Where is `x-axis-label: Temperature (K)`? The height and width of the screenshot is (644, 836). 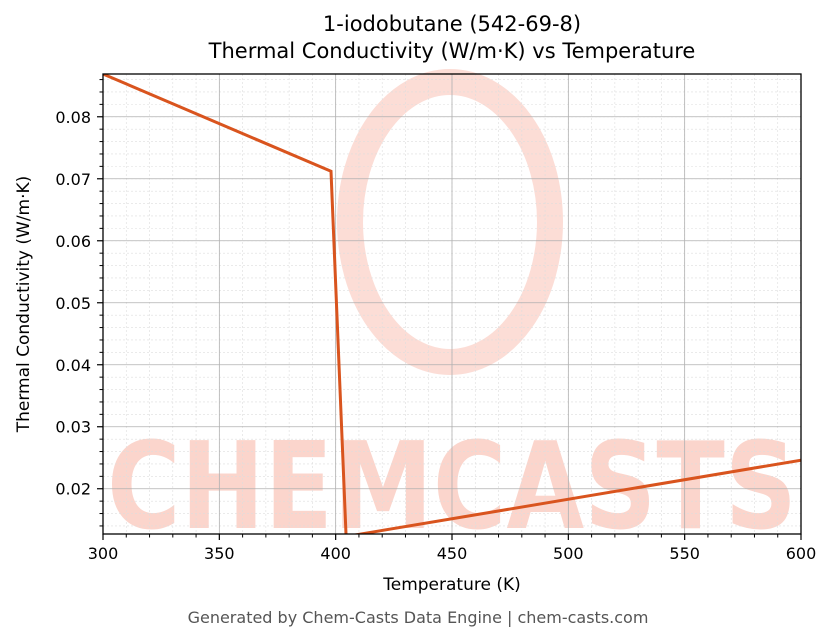 x-axis-label: Temperature (K) is located at coordinates (452, 585).